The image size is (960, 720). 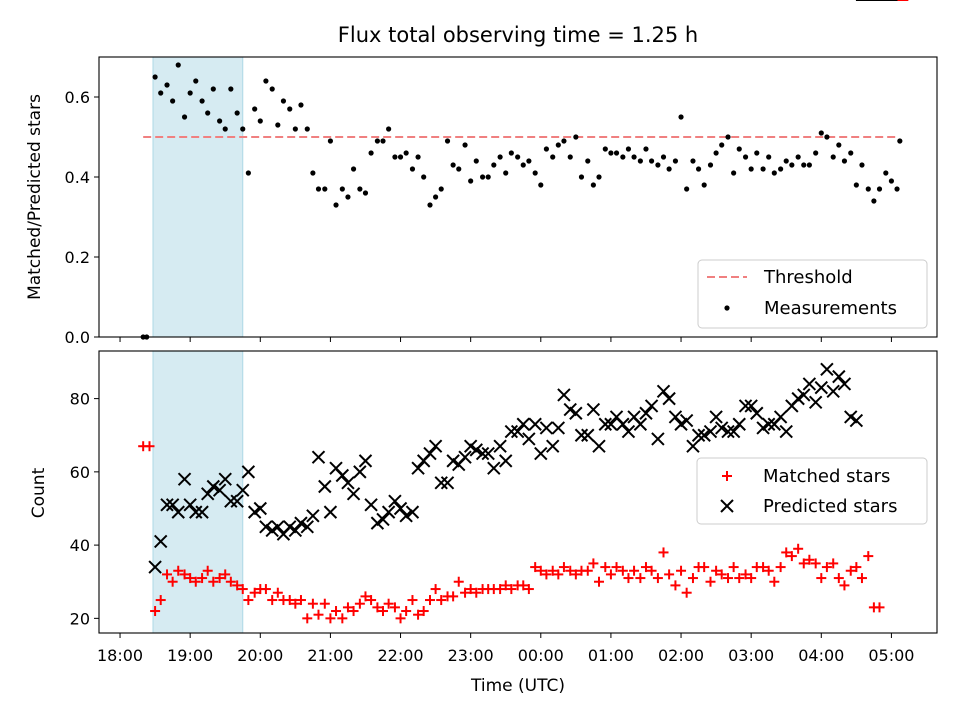 I want to click on matched-legend-label: Matched stars, so click(x=826, y=476).